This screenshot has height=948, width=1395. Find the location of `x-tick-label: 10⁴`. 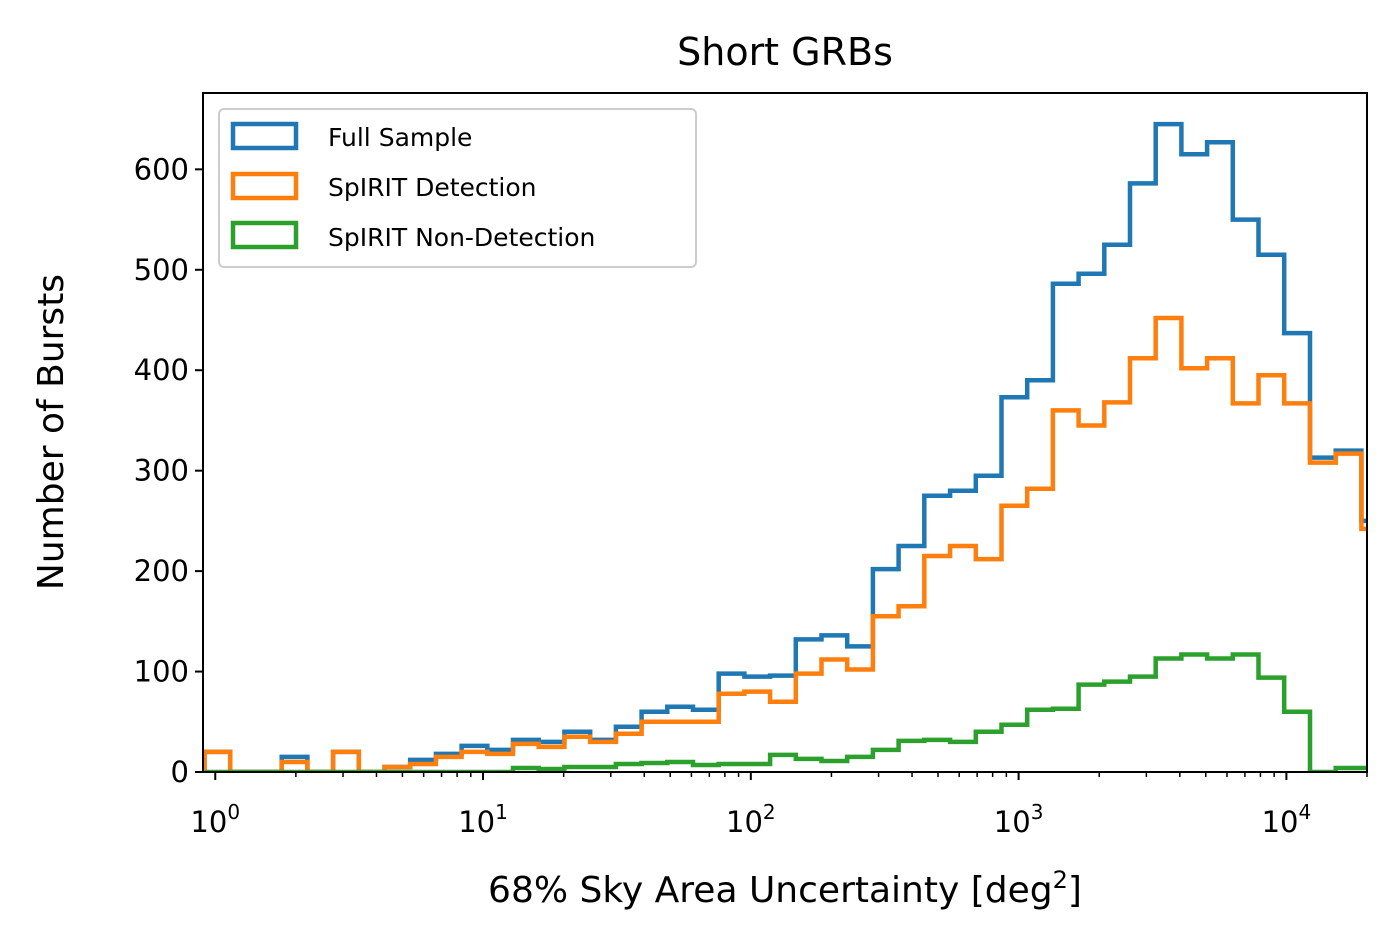

x-tick-label: 10⁴ is located at coordinates (1287, 819).